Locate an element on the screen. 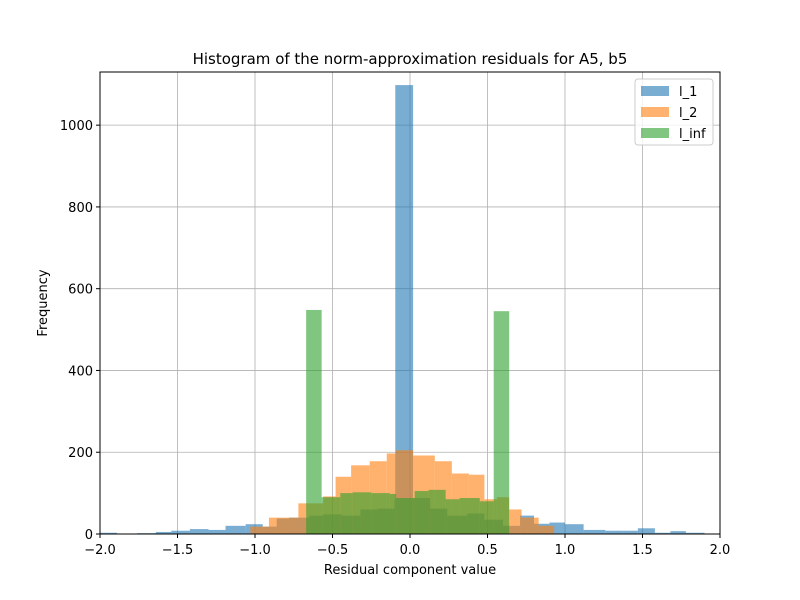  series-l-inf is located at coordinates (408, 421).